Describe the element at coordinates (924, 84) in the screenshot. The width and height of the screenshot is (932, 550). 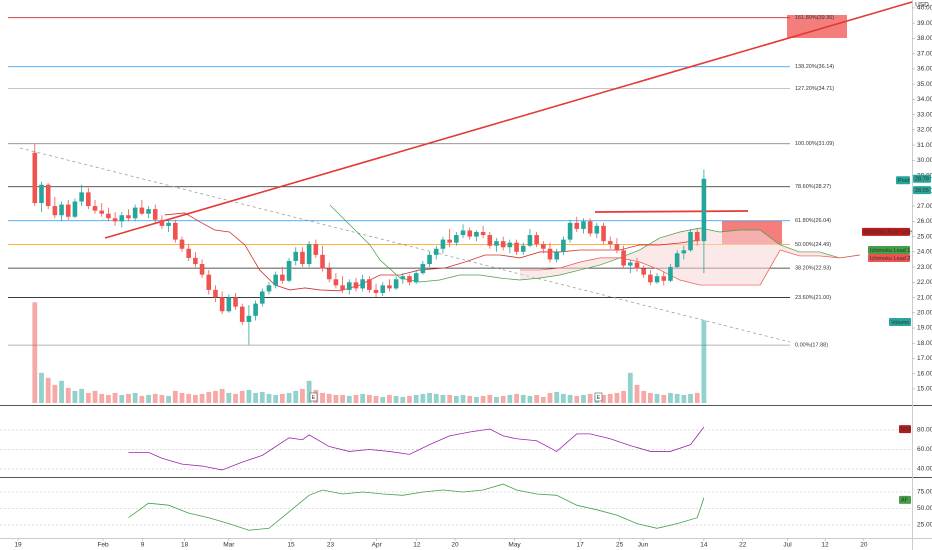
I see `y-tick-label: 35.00` at that location.